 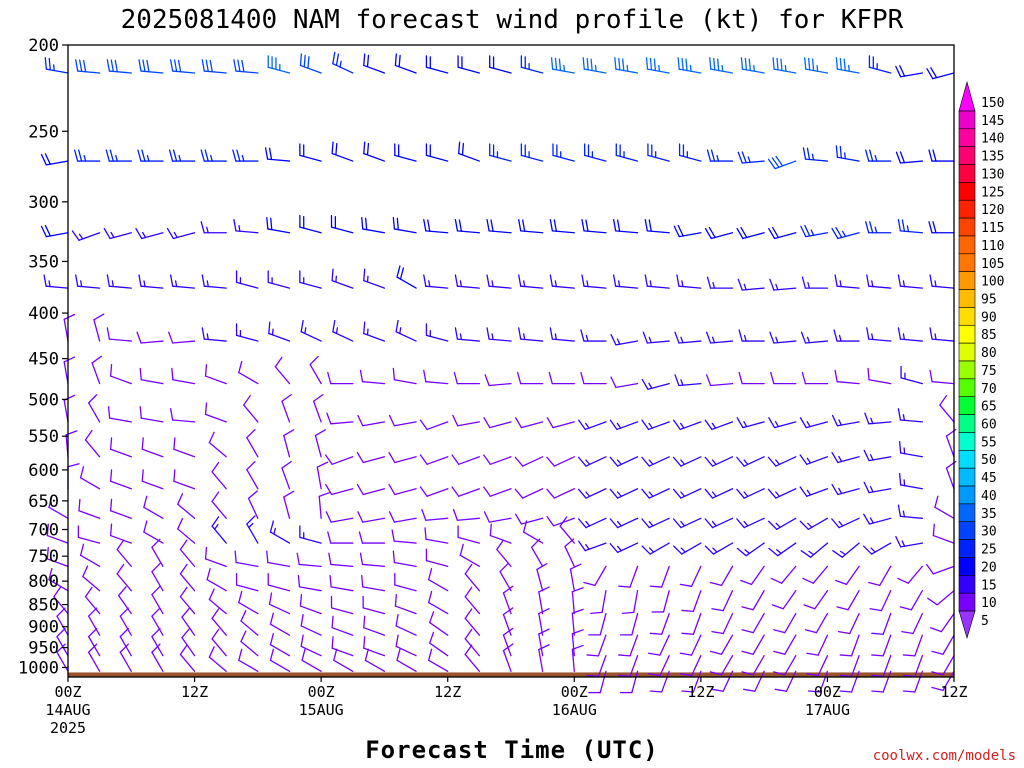 What do you see at coordinates (43, 471) in the screenshot?
I see `y-tick-label: 600` at bounding box center [43, 471].